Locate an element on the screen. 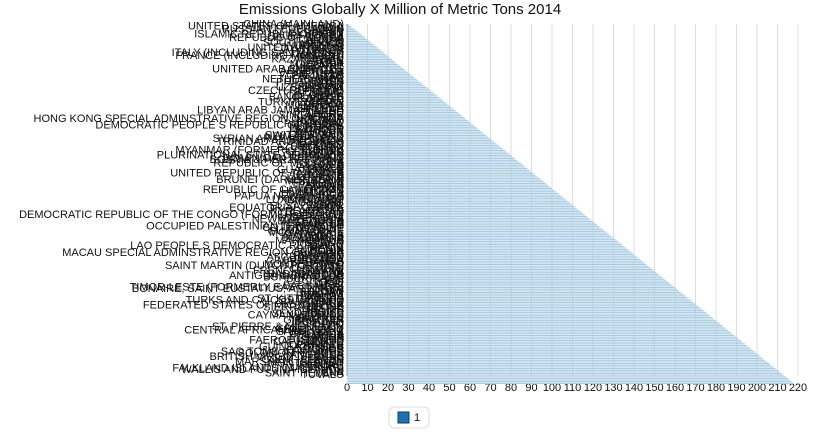 The height and width of the screenshot is (434, 819). y-tick-label: SEYCHELLES is located at coordinates (308, 314).